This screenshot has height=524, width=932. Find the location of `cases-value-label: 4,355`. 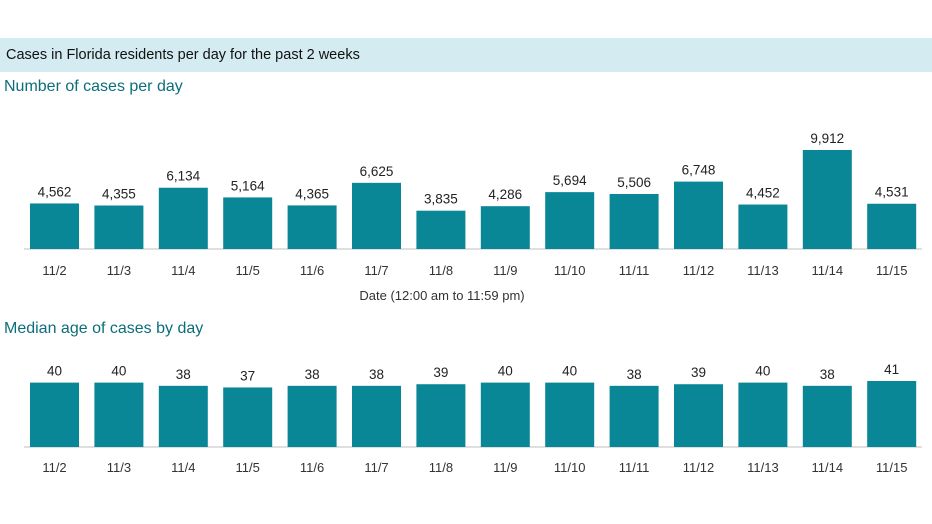

cases-value-label: 4,355 is located at coordinates (119, 194).